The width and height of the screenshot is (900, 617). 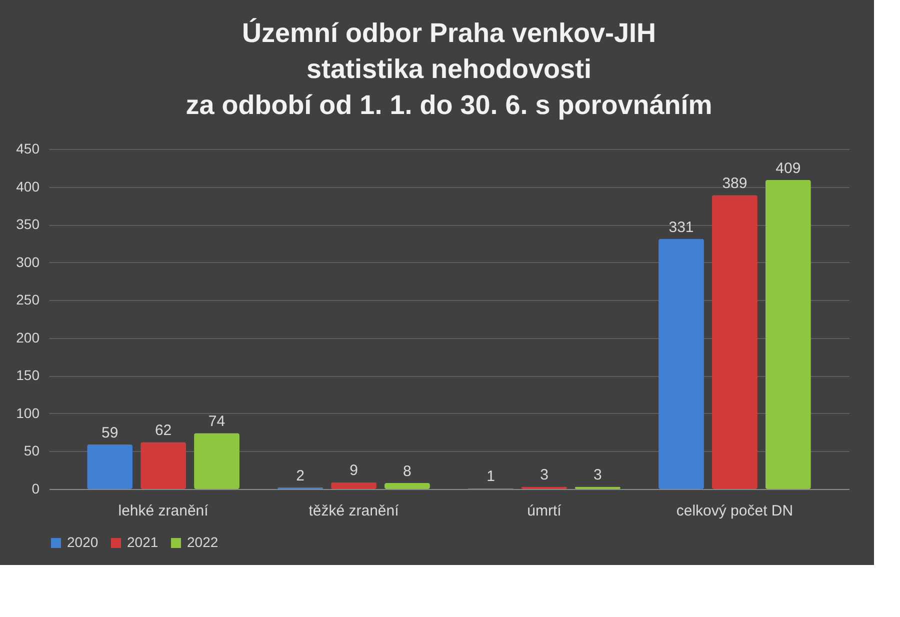 I want to click on y-tick-label: 450, so click(x=28, y=148).